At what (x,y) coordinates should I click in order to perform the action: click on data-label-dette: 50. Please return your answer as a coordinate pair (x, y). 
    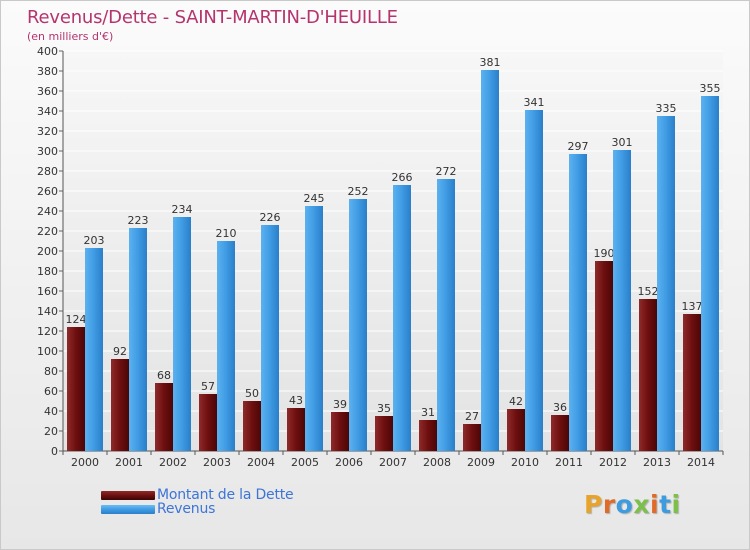
    Looking at the image, I should click on (252, 393).